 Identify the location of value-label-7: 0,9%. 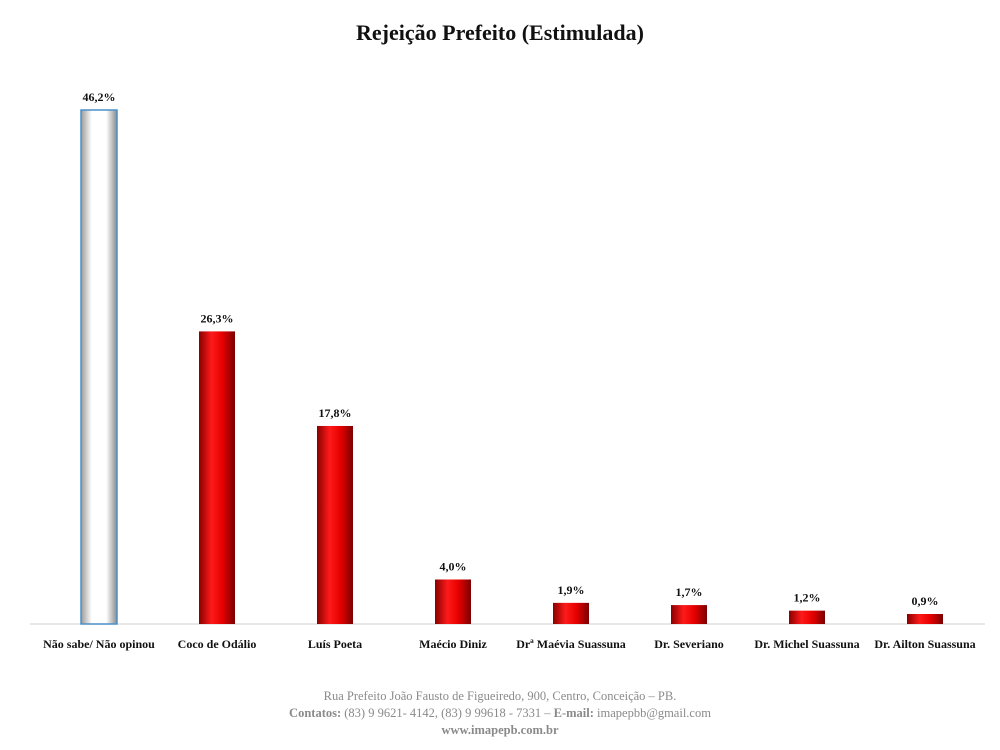
(925, 601).